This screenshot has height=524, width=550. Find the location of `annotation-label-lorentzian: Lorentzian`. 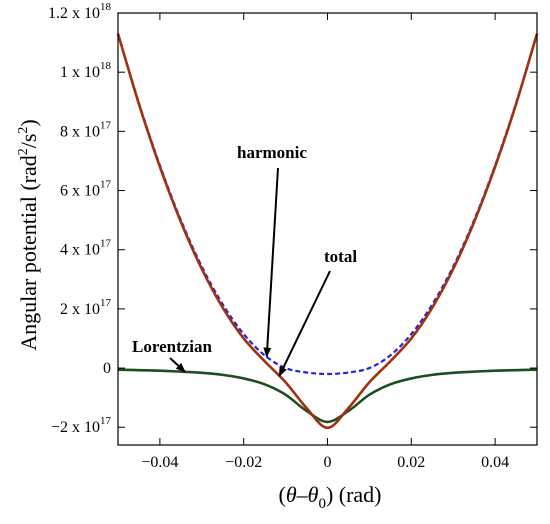

annotation-label-lorentzian: Lorentzian is located at coordinates (172, 346).